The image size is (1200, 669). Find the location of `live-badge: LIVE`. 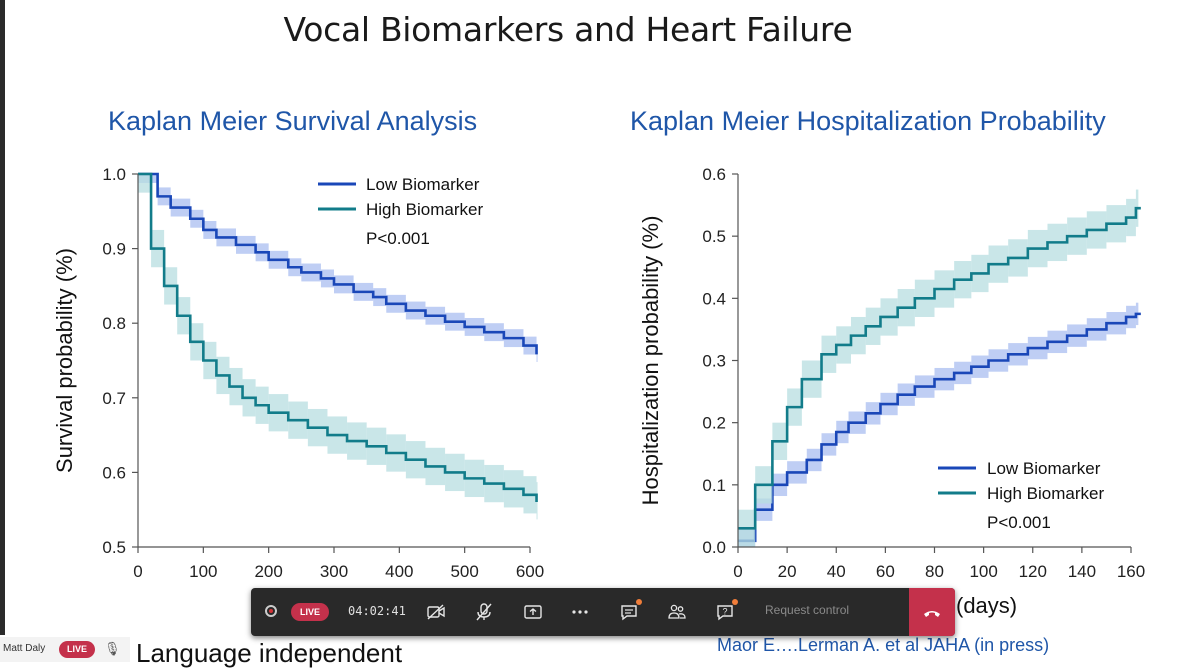

live-badge: LIVE is located at coordinates (310, 612).